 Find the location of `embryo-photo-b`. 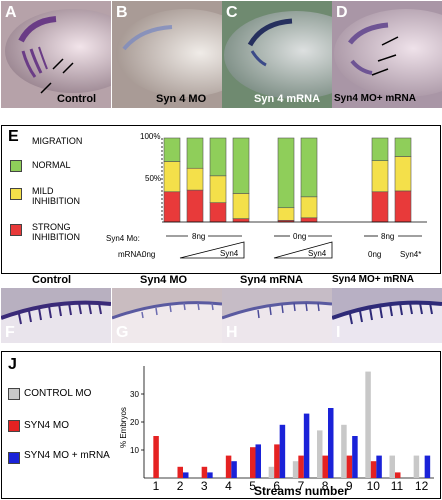

embryo-photo-b is located at coordinates (167, 54).